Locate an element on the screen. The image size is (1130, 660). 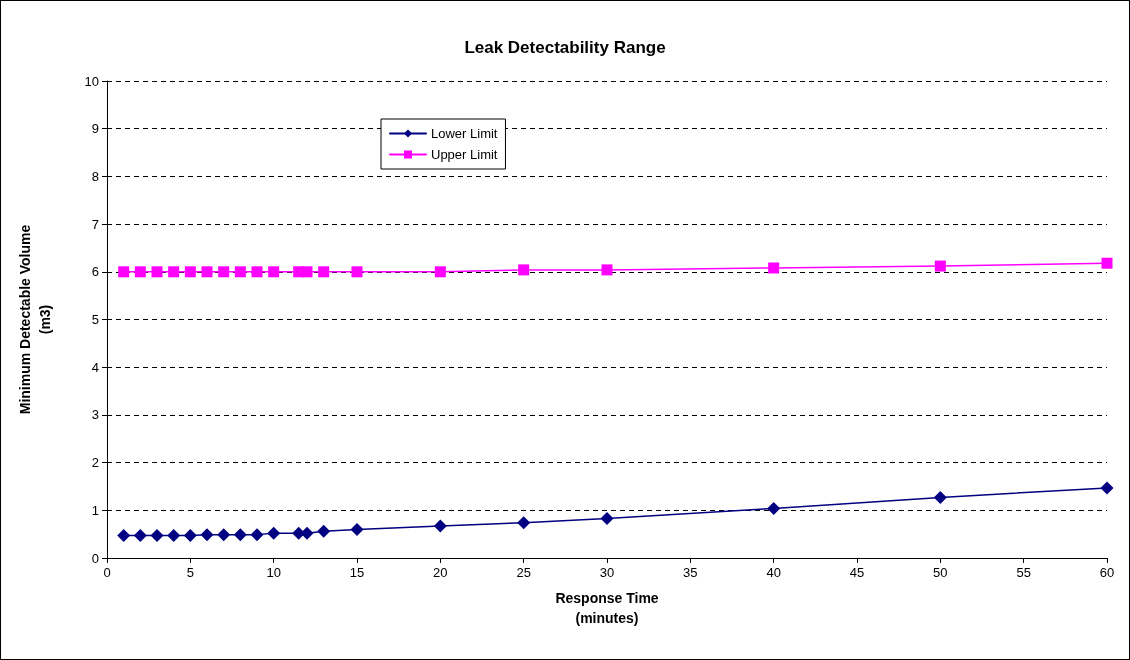
x-tick-label: 0 is located at coordinates (107, 572).